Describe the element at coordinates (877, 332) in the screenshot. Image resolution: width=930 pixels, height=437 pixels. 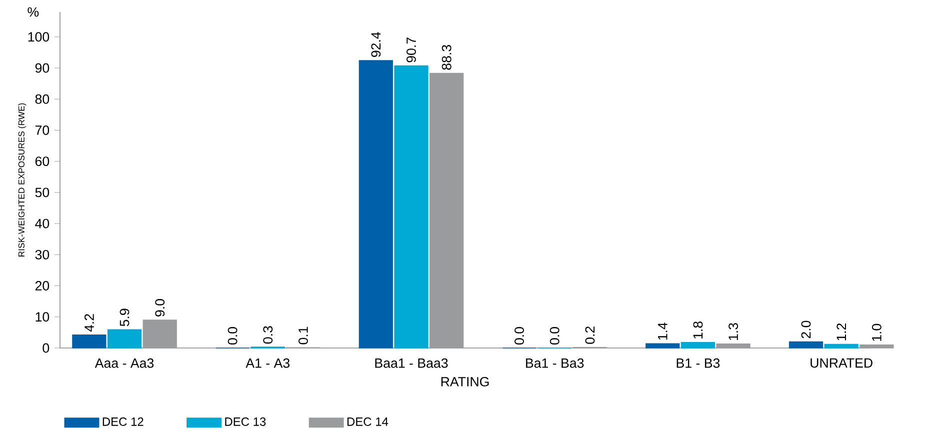
I see `data-label: 1.0` at that location.